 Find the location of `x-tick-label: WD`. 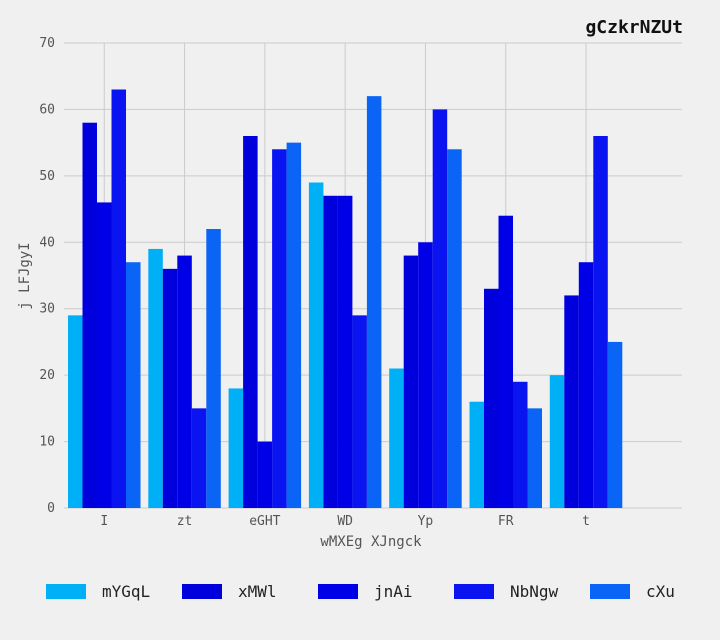

x-tick-label: WD is located at coordinates (345, 521).